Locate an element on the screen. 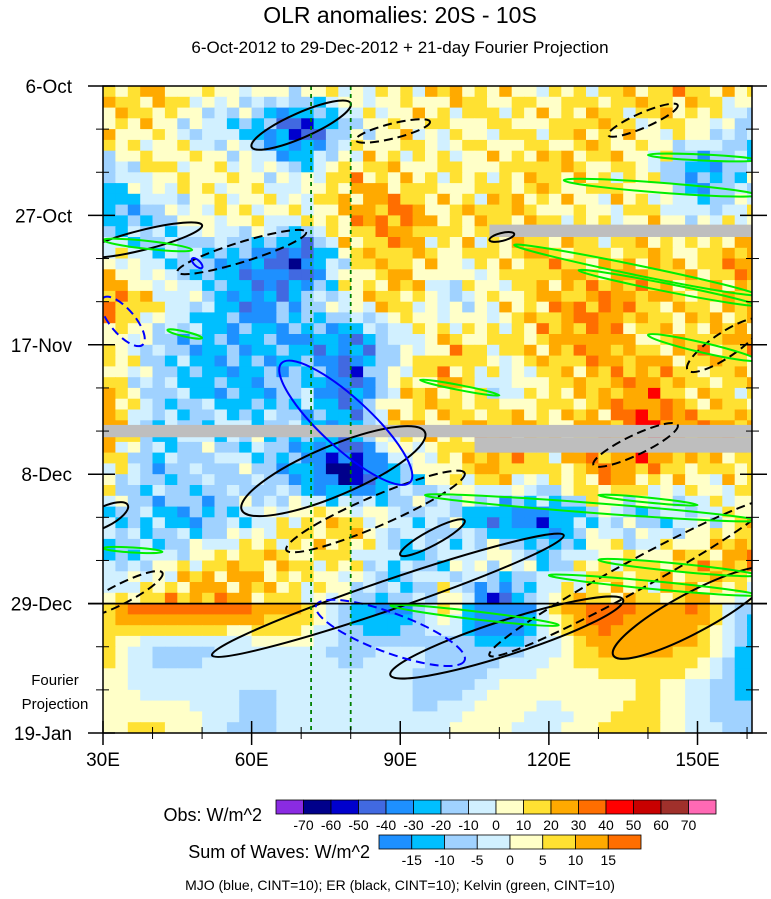 Image resolution: width=771 pixels, height=899 pixels. colorbar-box is located at coordinates (674, 807).